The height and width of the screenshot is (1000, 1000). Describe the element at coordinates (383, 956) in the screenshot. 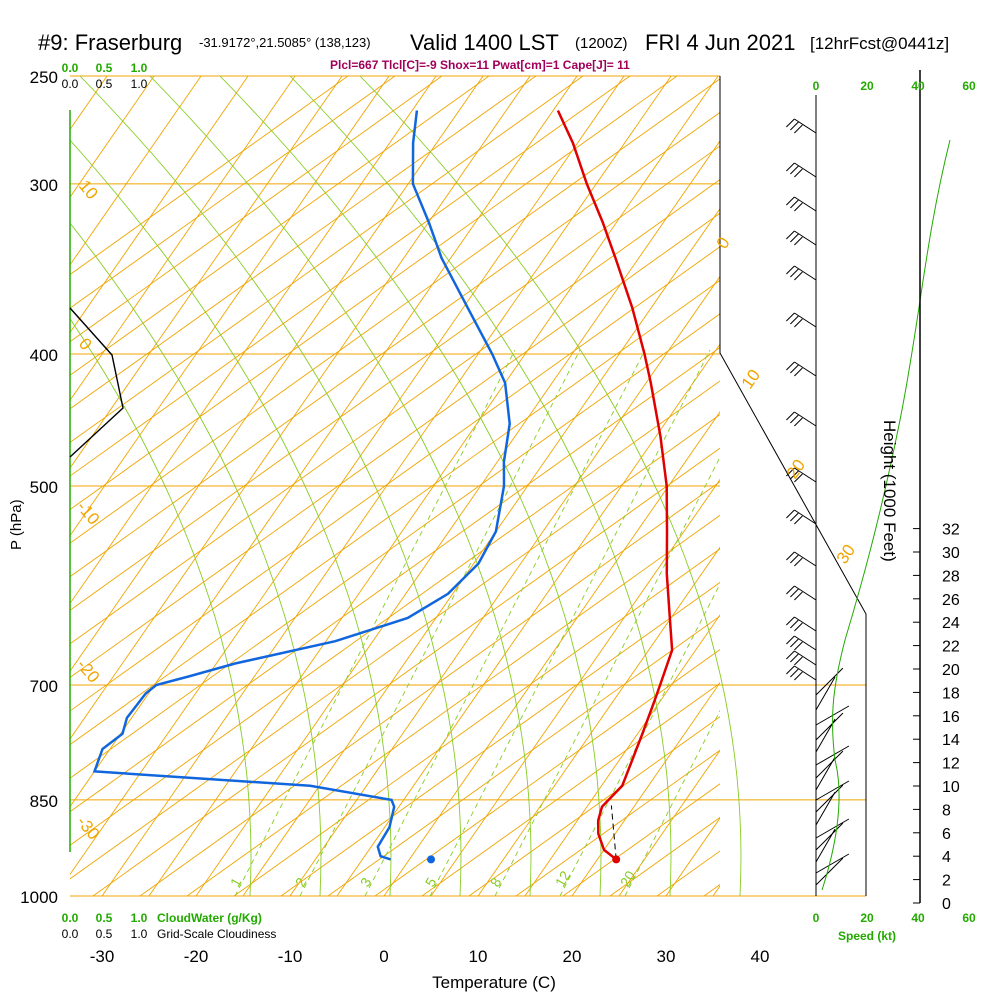

I see `temperature-tick-label: 0` at that location.